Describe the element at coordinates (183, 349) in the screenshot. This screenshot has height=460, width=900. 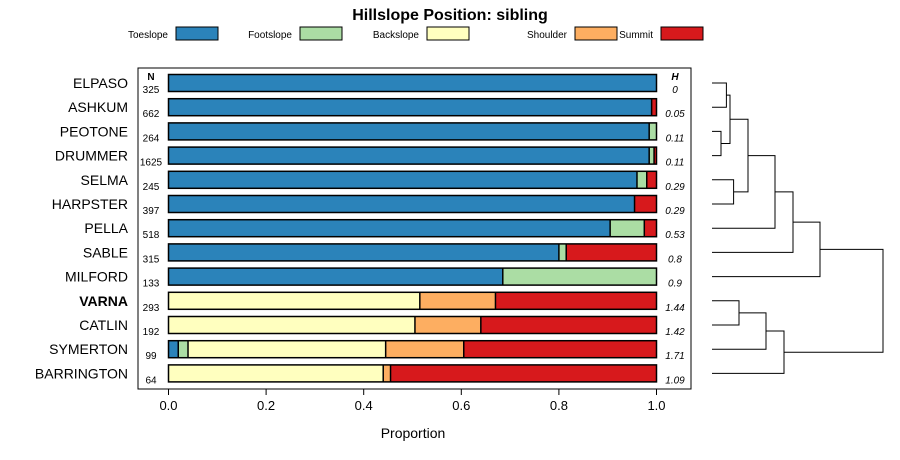
I see `bar-segment-symerton-footslope` at that location.